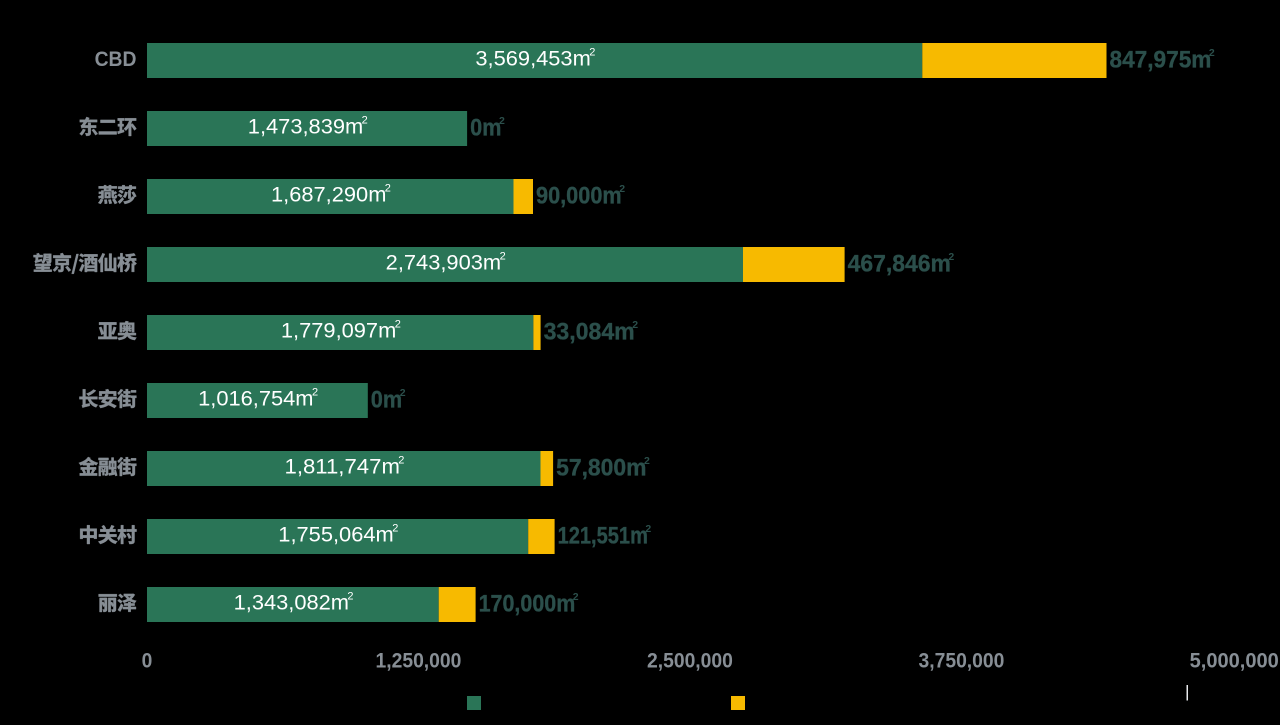  What do you see at coordinates (291, 603) in the screenshot?
I see `svg-text: 1,343,082m` at bounding box center [291, 603].